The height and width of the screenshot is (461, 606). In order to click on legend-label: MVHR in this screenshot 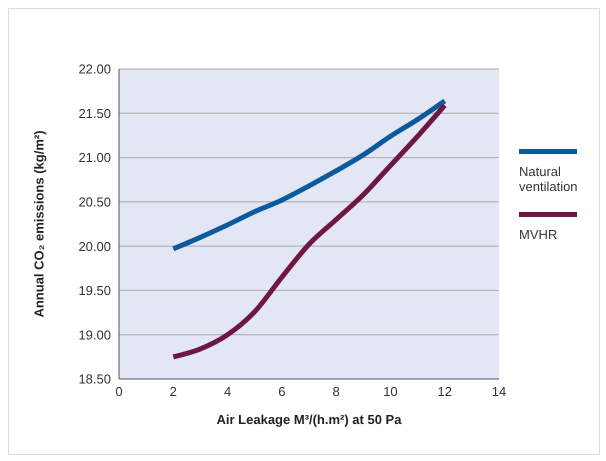, I will do `click(538, 234)`.